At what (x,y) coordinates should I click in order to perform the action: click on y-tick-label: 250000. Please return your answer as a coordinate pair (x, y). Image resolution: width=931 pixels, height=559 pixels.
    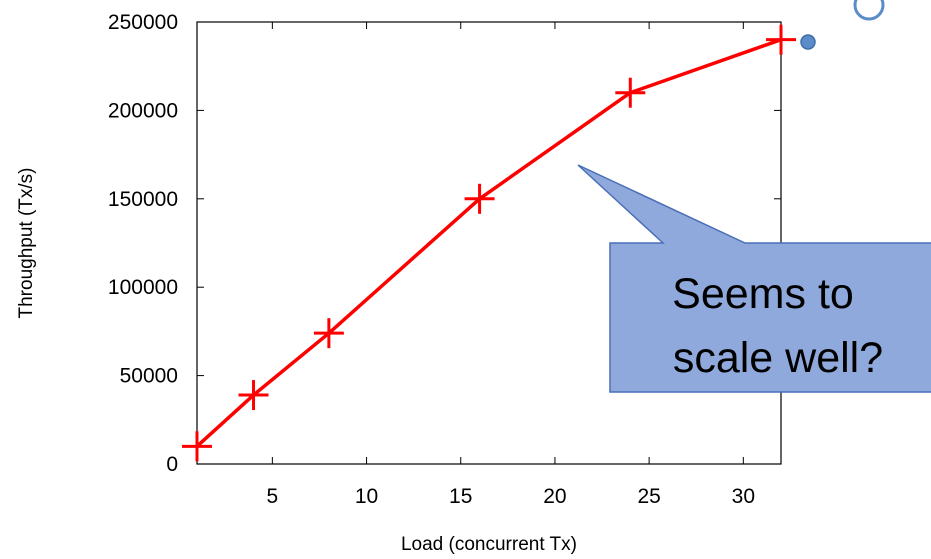
    Looking at the image, I should click on (143, 22).